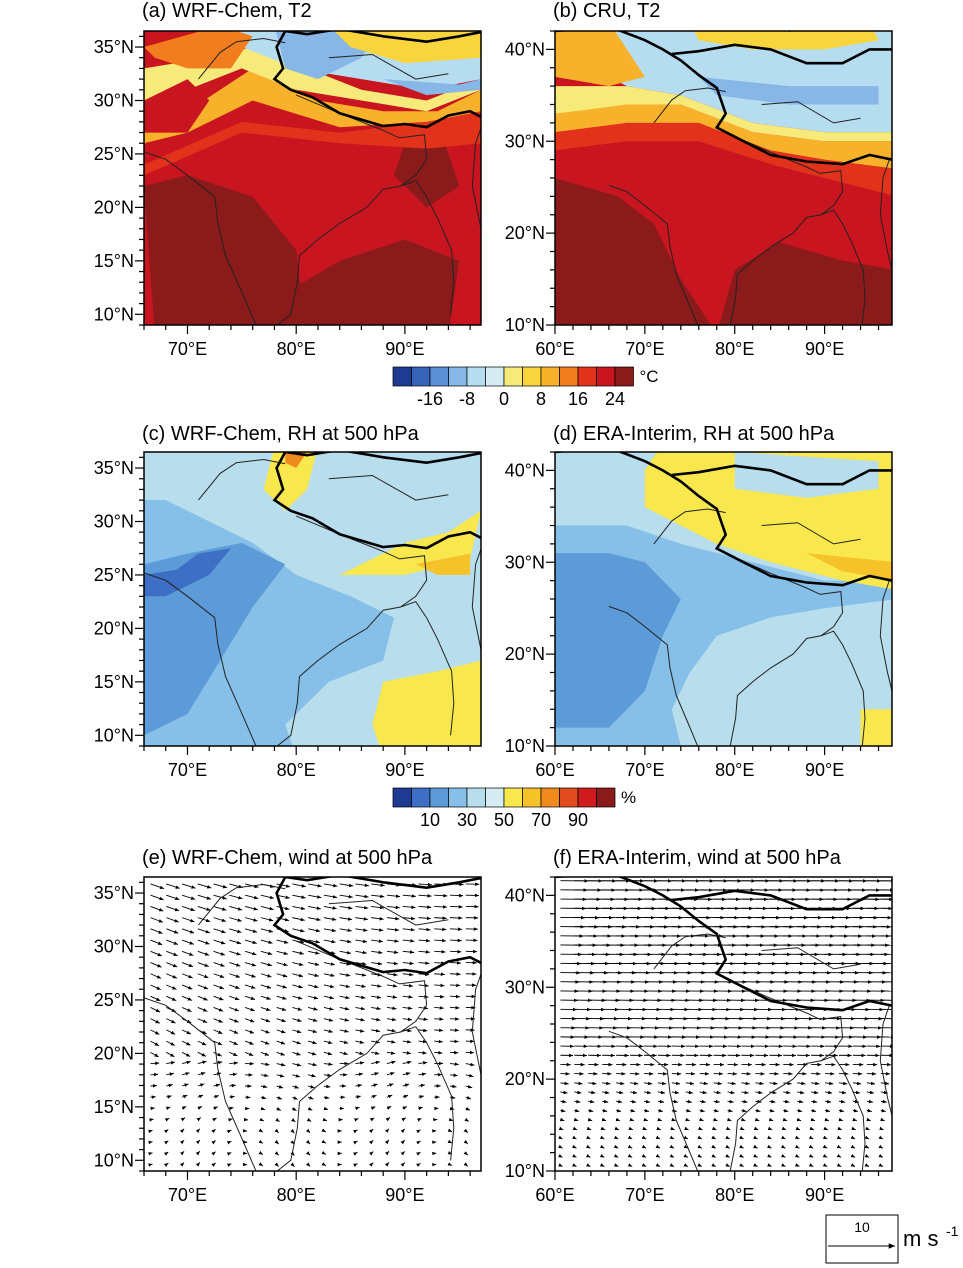 This screenshot has height=1268, width=963. Describe the element at coordinates (312, 599) in the screenshot. I see `plot-area-c` at that location.